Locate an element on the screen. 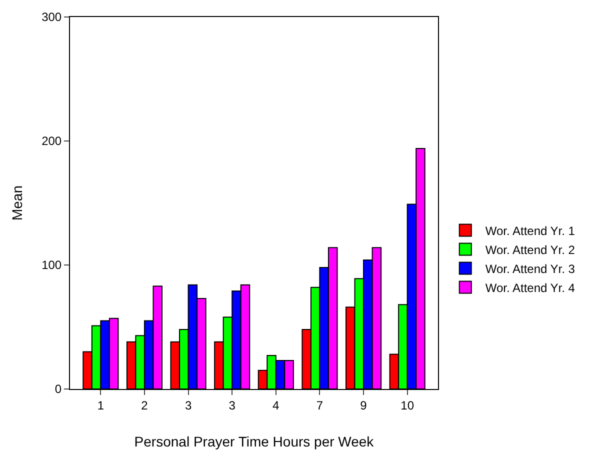 The image size is (598, 459). x-tick-label: 1 is located at coordinates (100, 405).